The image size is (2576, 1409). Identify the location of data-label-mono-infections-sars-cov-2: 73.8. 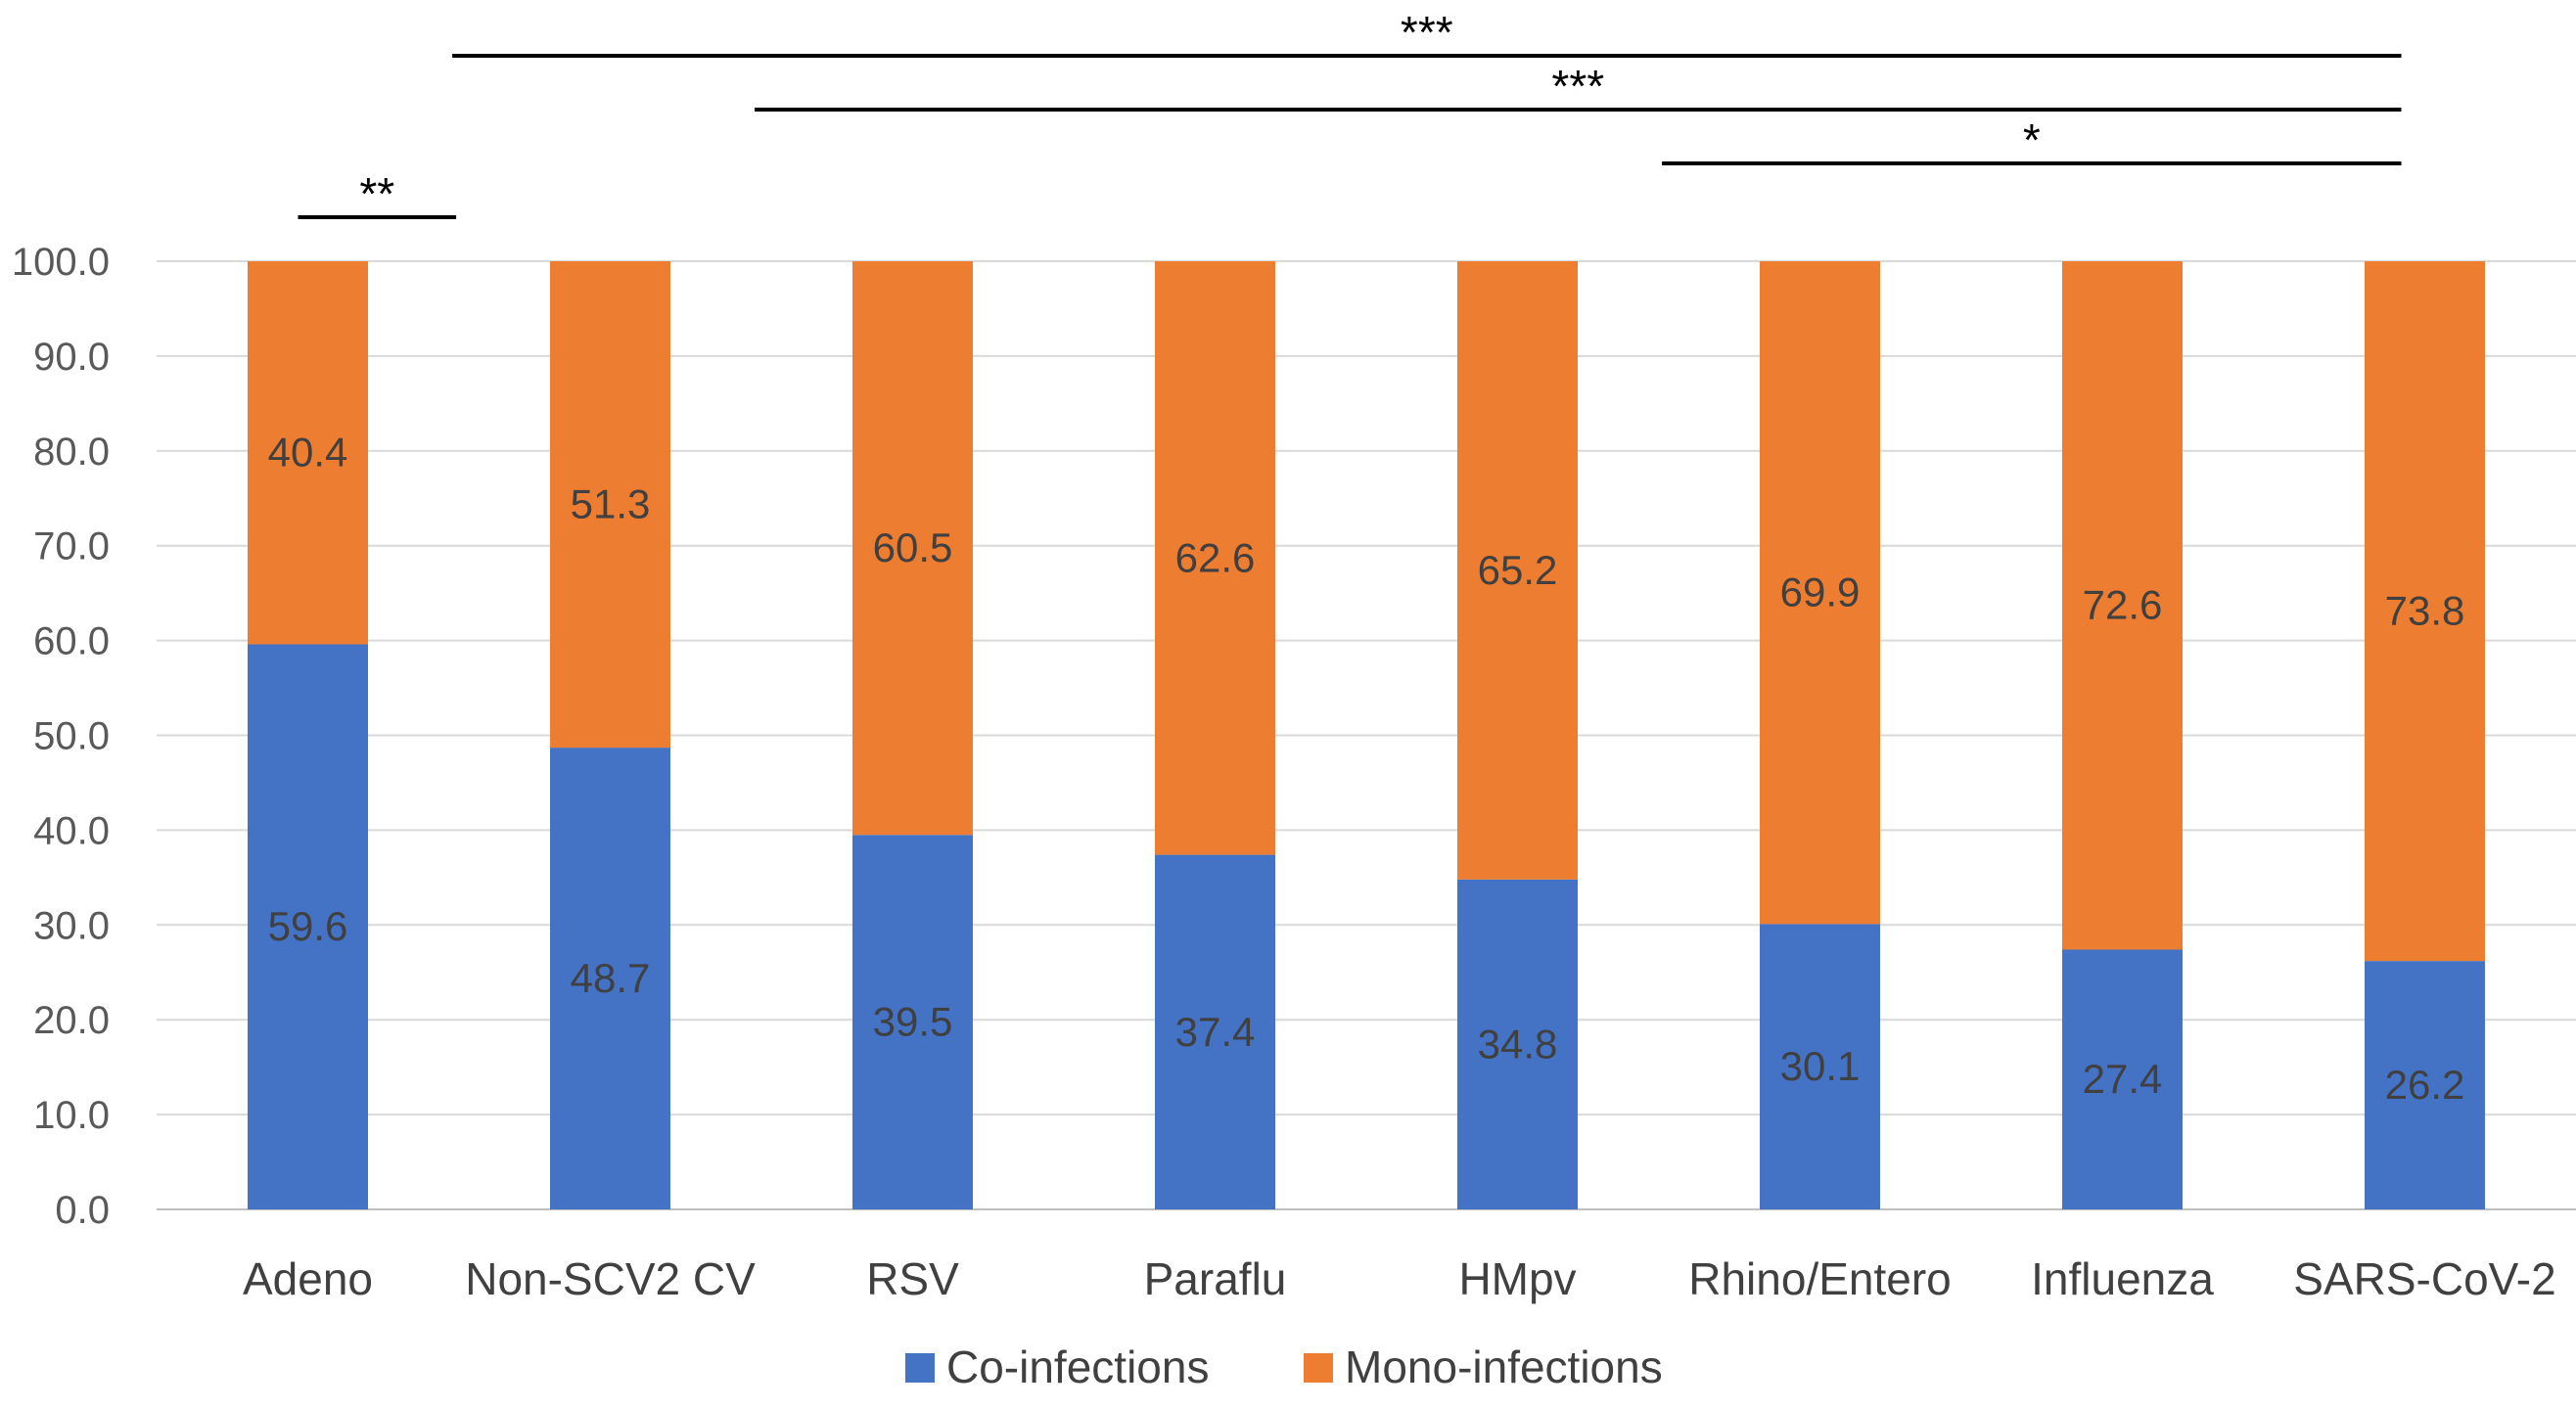
(2425, 611).